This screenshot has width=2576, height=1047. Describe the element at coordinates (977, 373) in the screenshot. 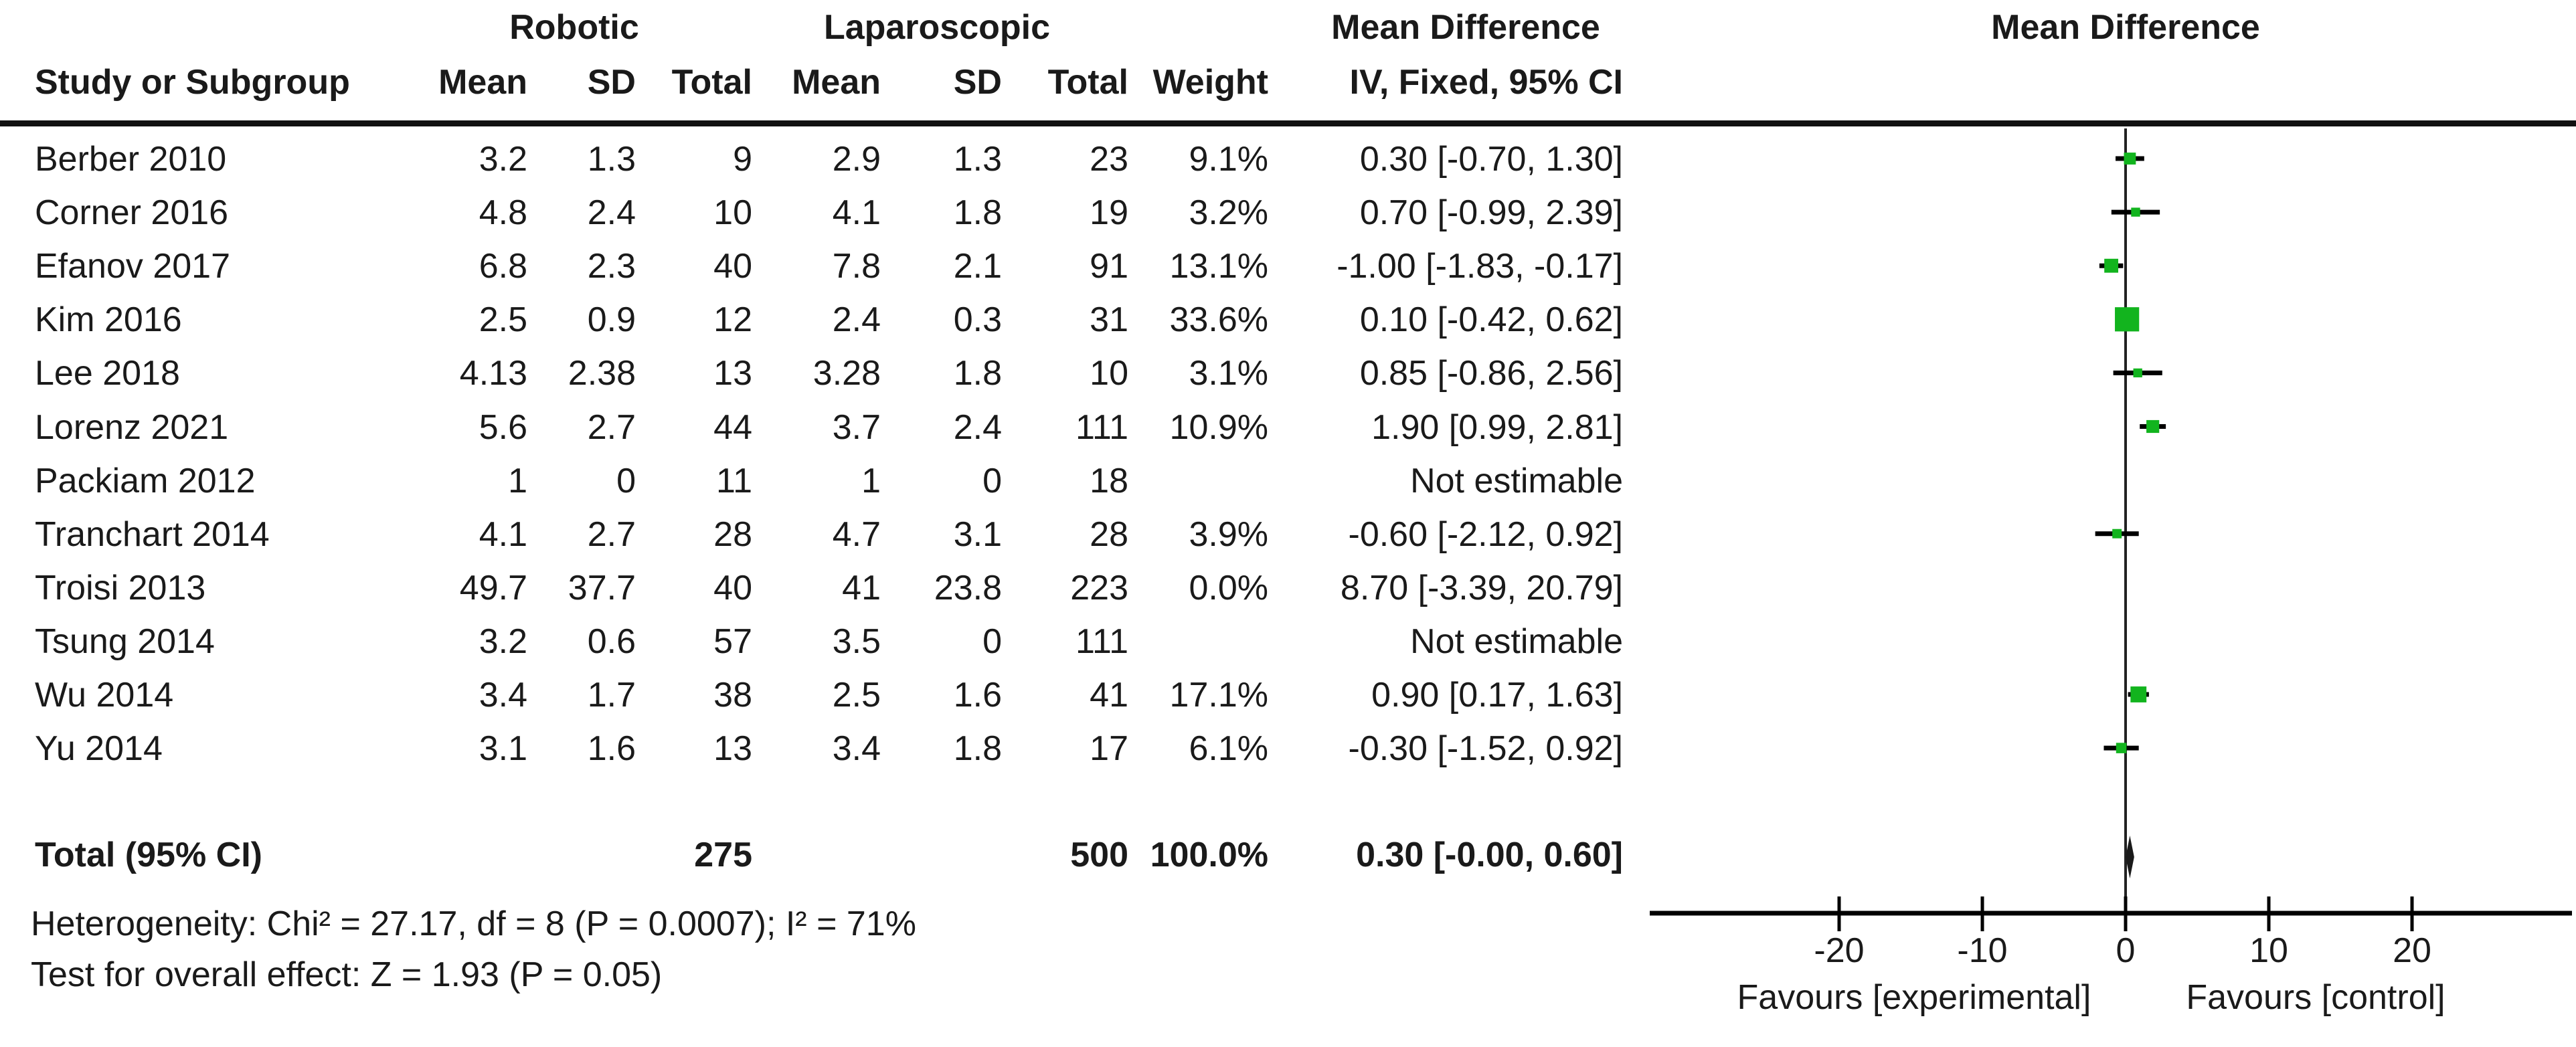

I see `lap-sd-value: 1.8` at that location.